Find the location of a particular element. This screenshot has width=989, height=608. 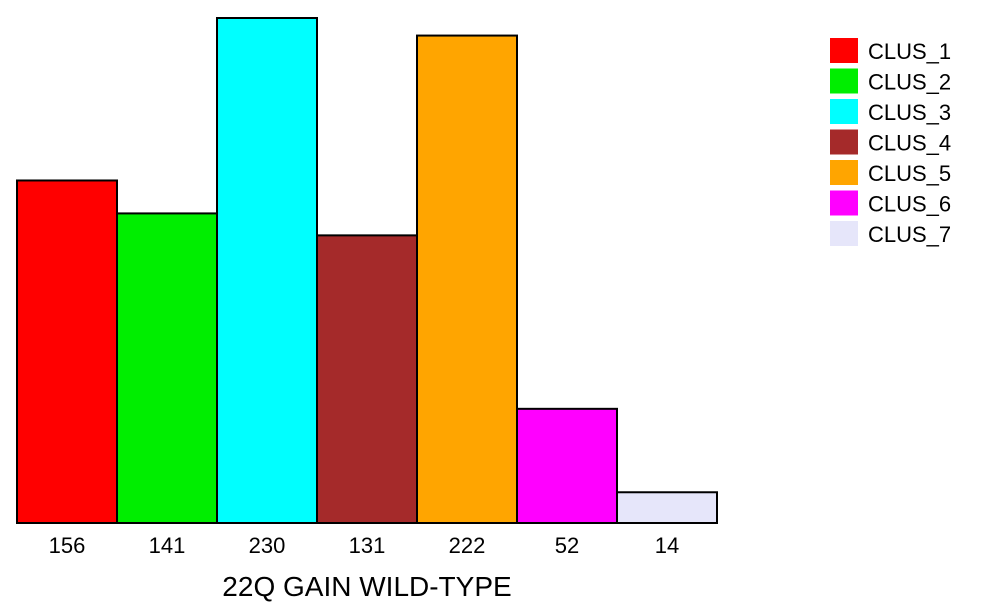

tick-labels-group: 156 141 230 131 222 52 14 is located at coordinates (364, 545).